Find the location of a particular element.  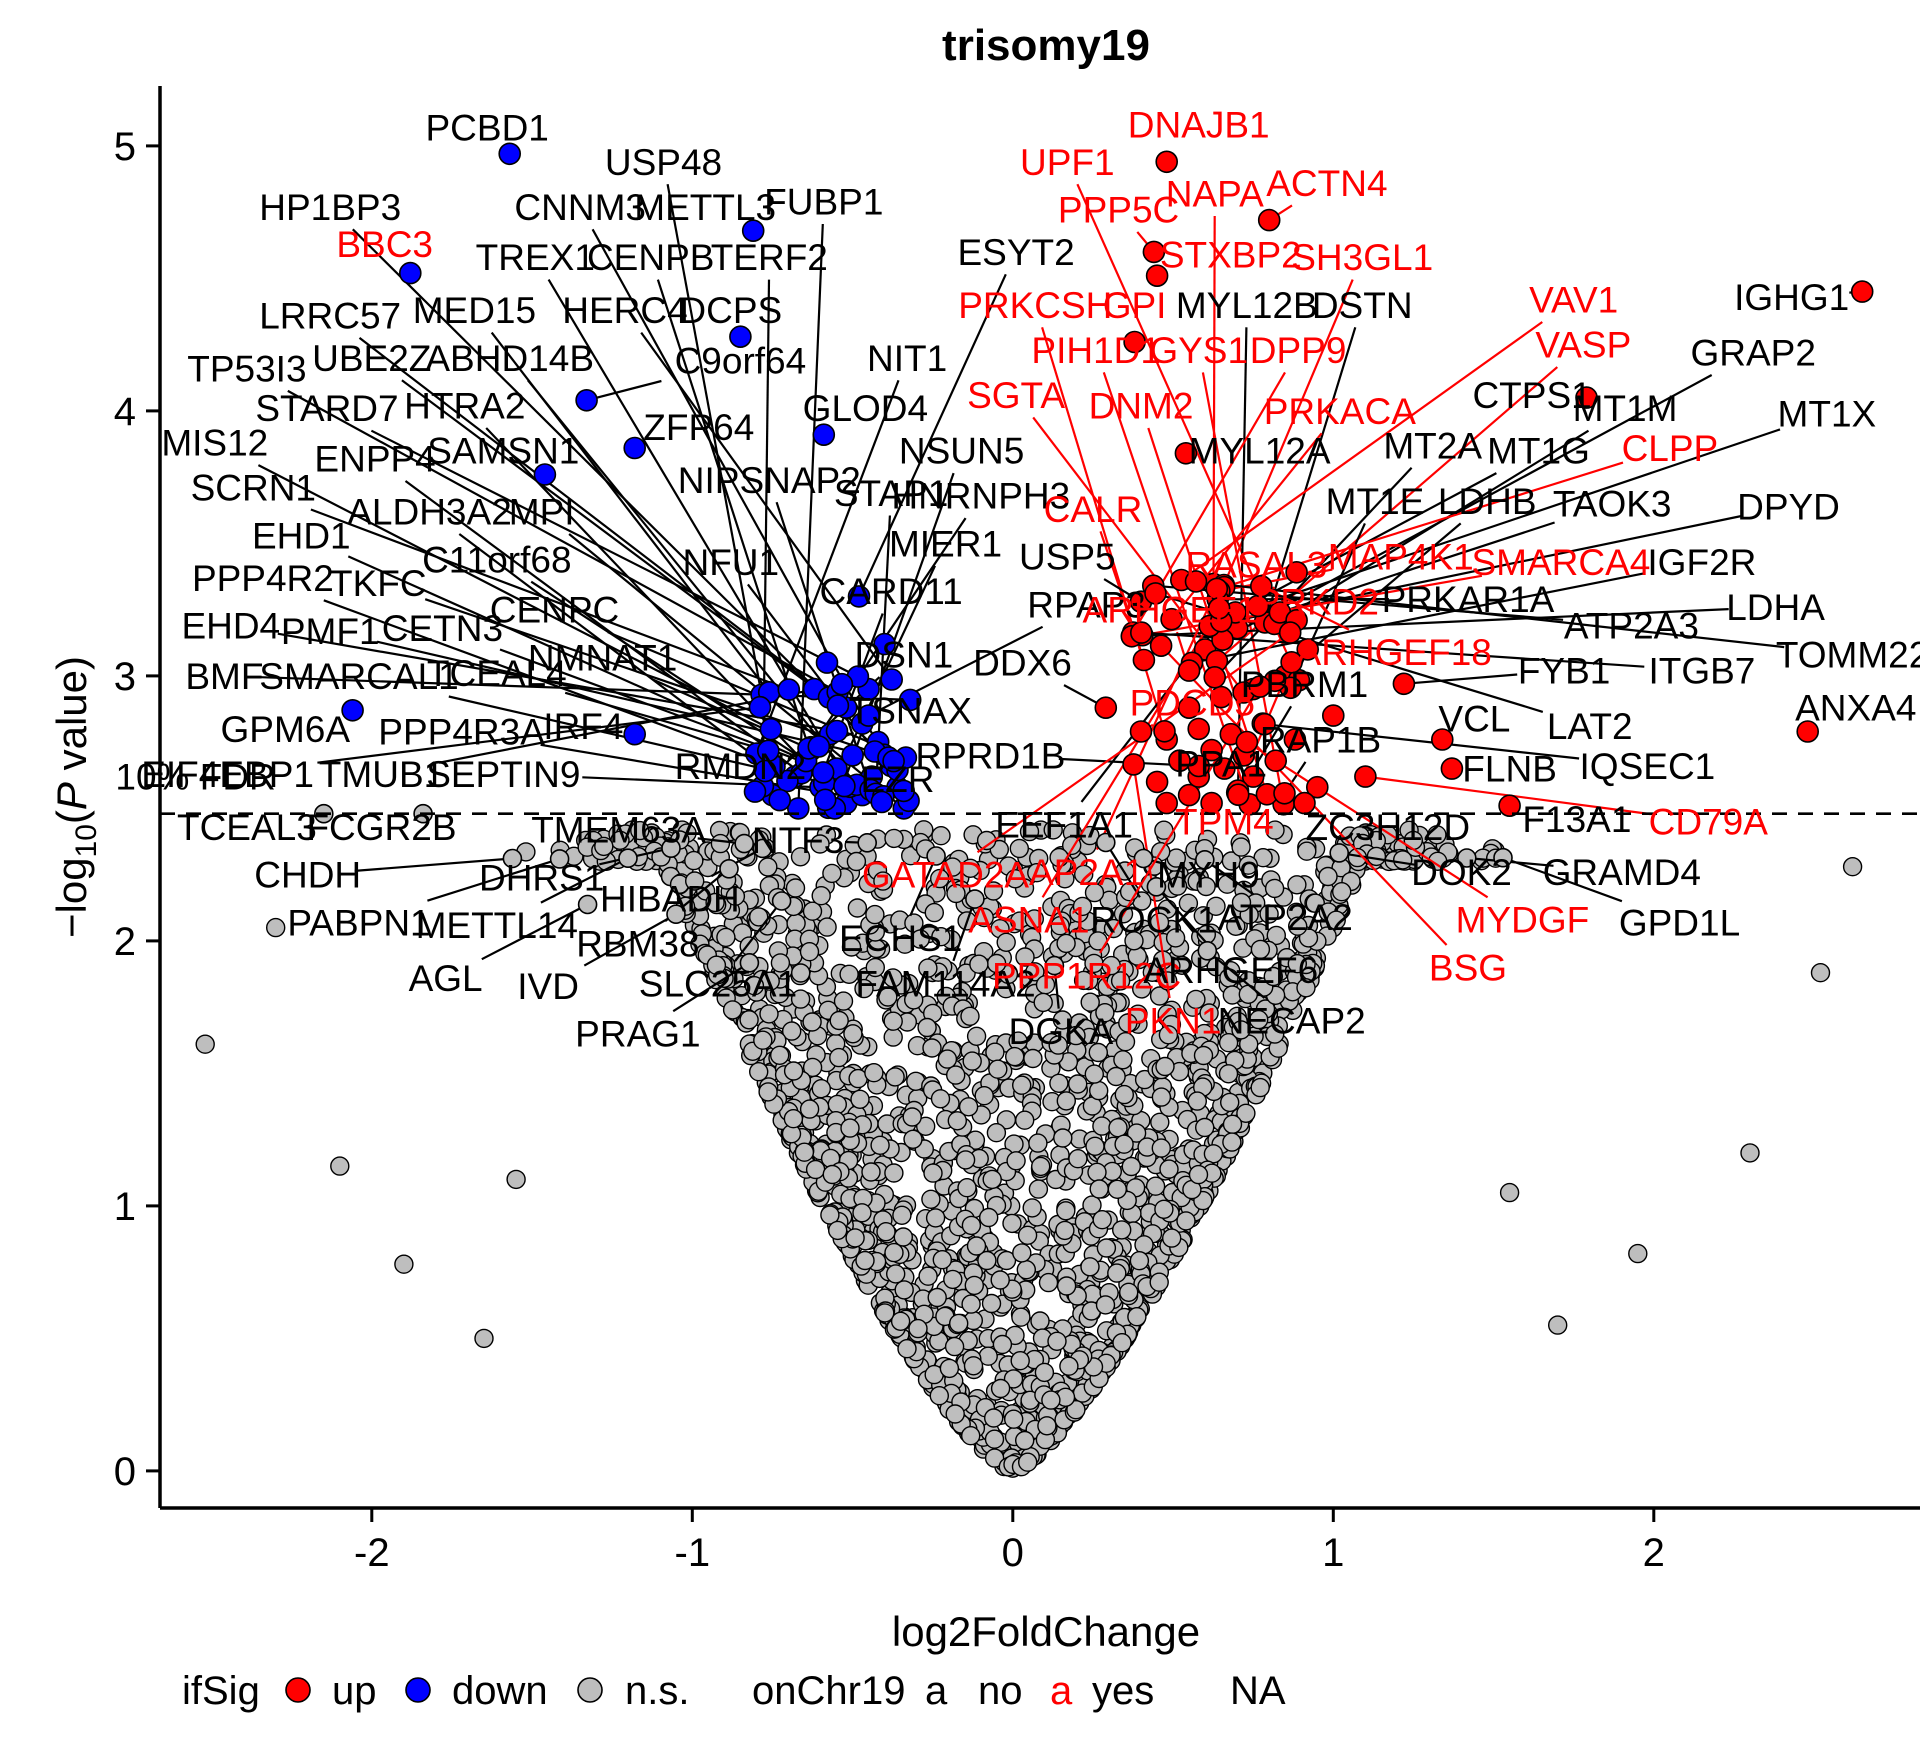

legend-onchr19-title: onChr19 is located at coordinates (828, 1691).